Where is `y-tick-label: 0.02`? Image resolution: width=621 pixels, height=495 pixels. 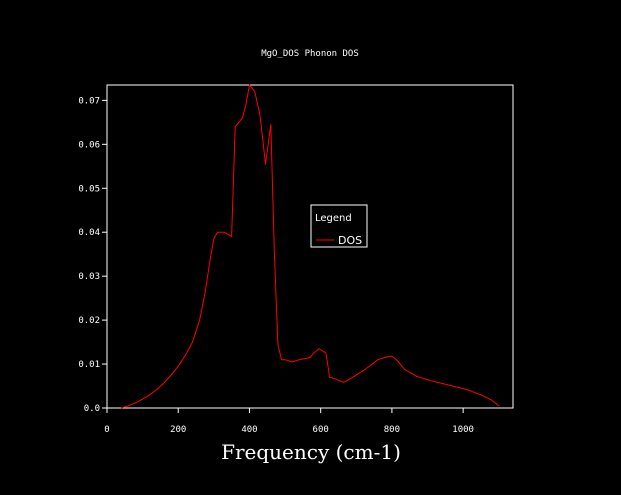
y-tick-label: 0.02 is located at coordinates (89, 321).